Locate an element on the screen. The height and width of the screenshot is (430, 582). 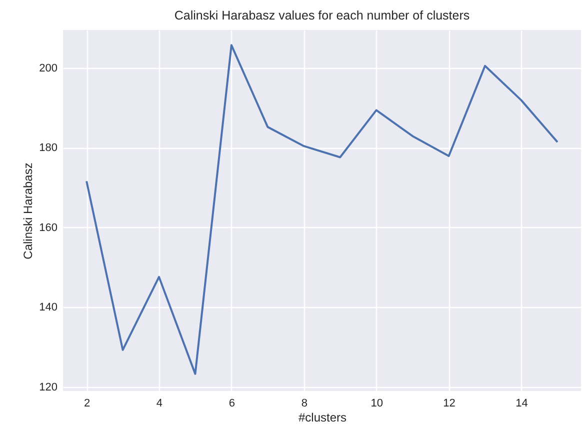
x-tick-label: 2 is located at coordinates (87, 404).